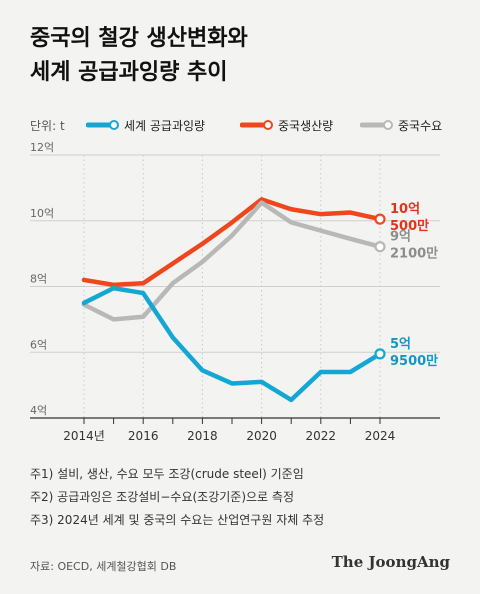 This screenshot has width=480, height=594. What do you see at coordinates (400, 344) in the screenshot?
I see `end-label-oversupply-line1: 5억` at bounding box center [400, 344].